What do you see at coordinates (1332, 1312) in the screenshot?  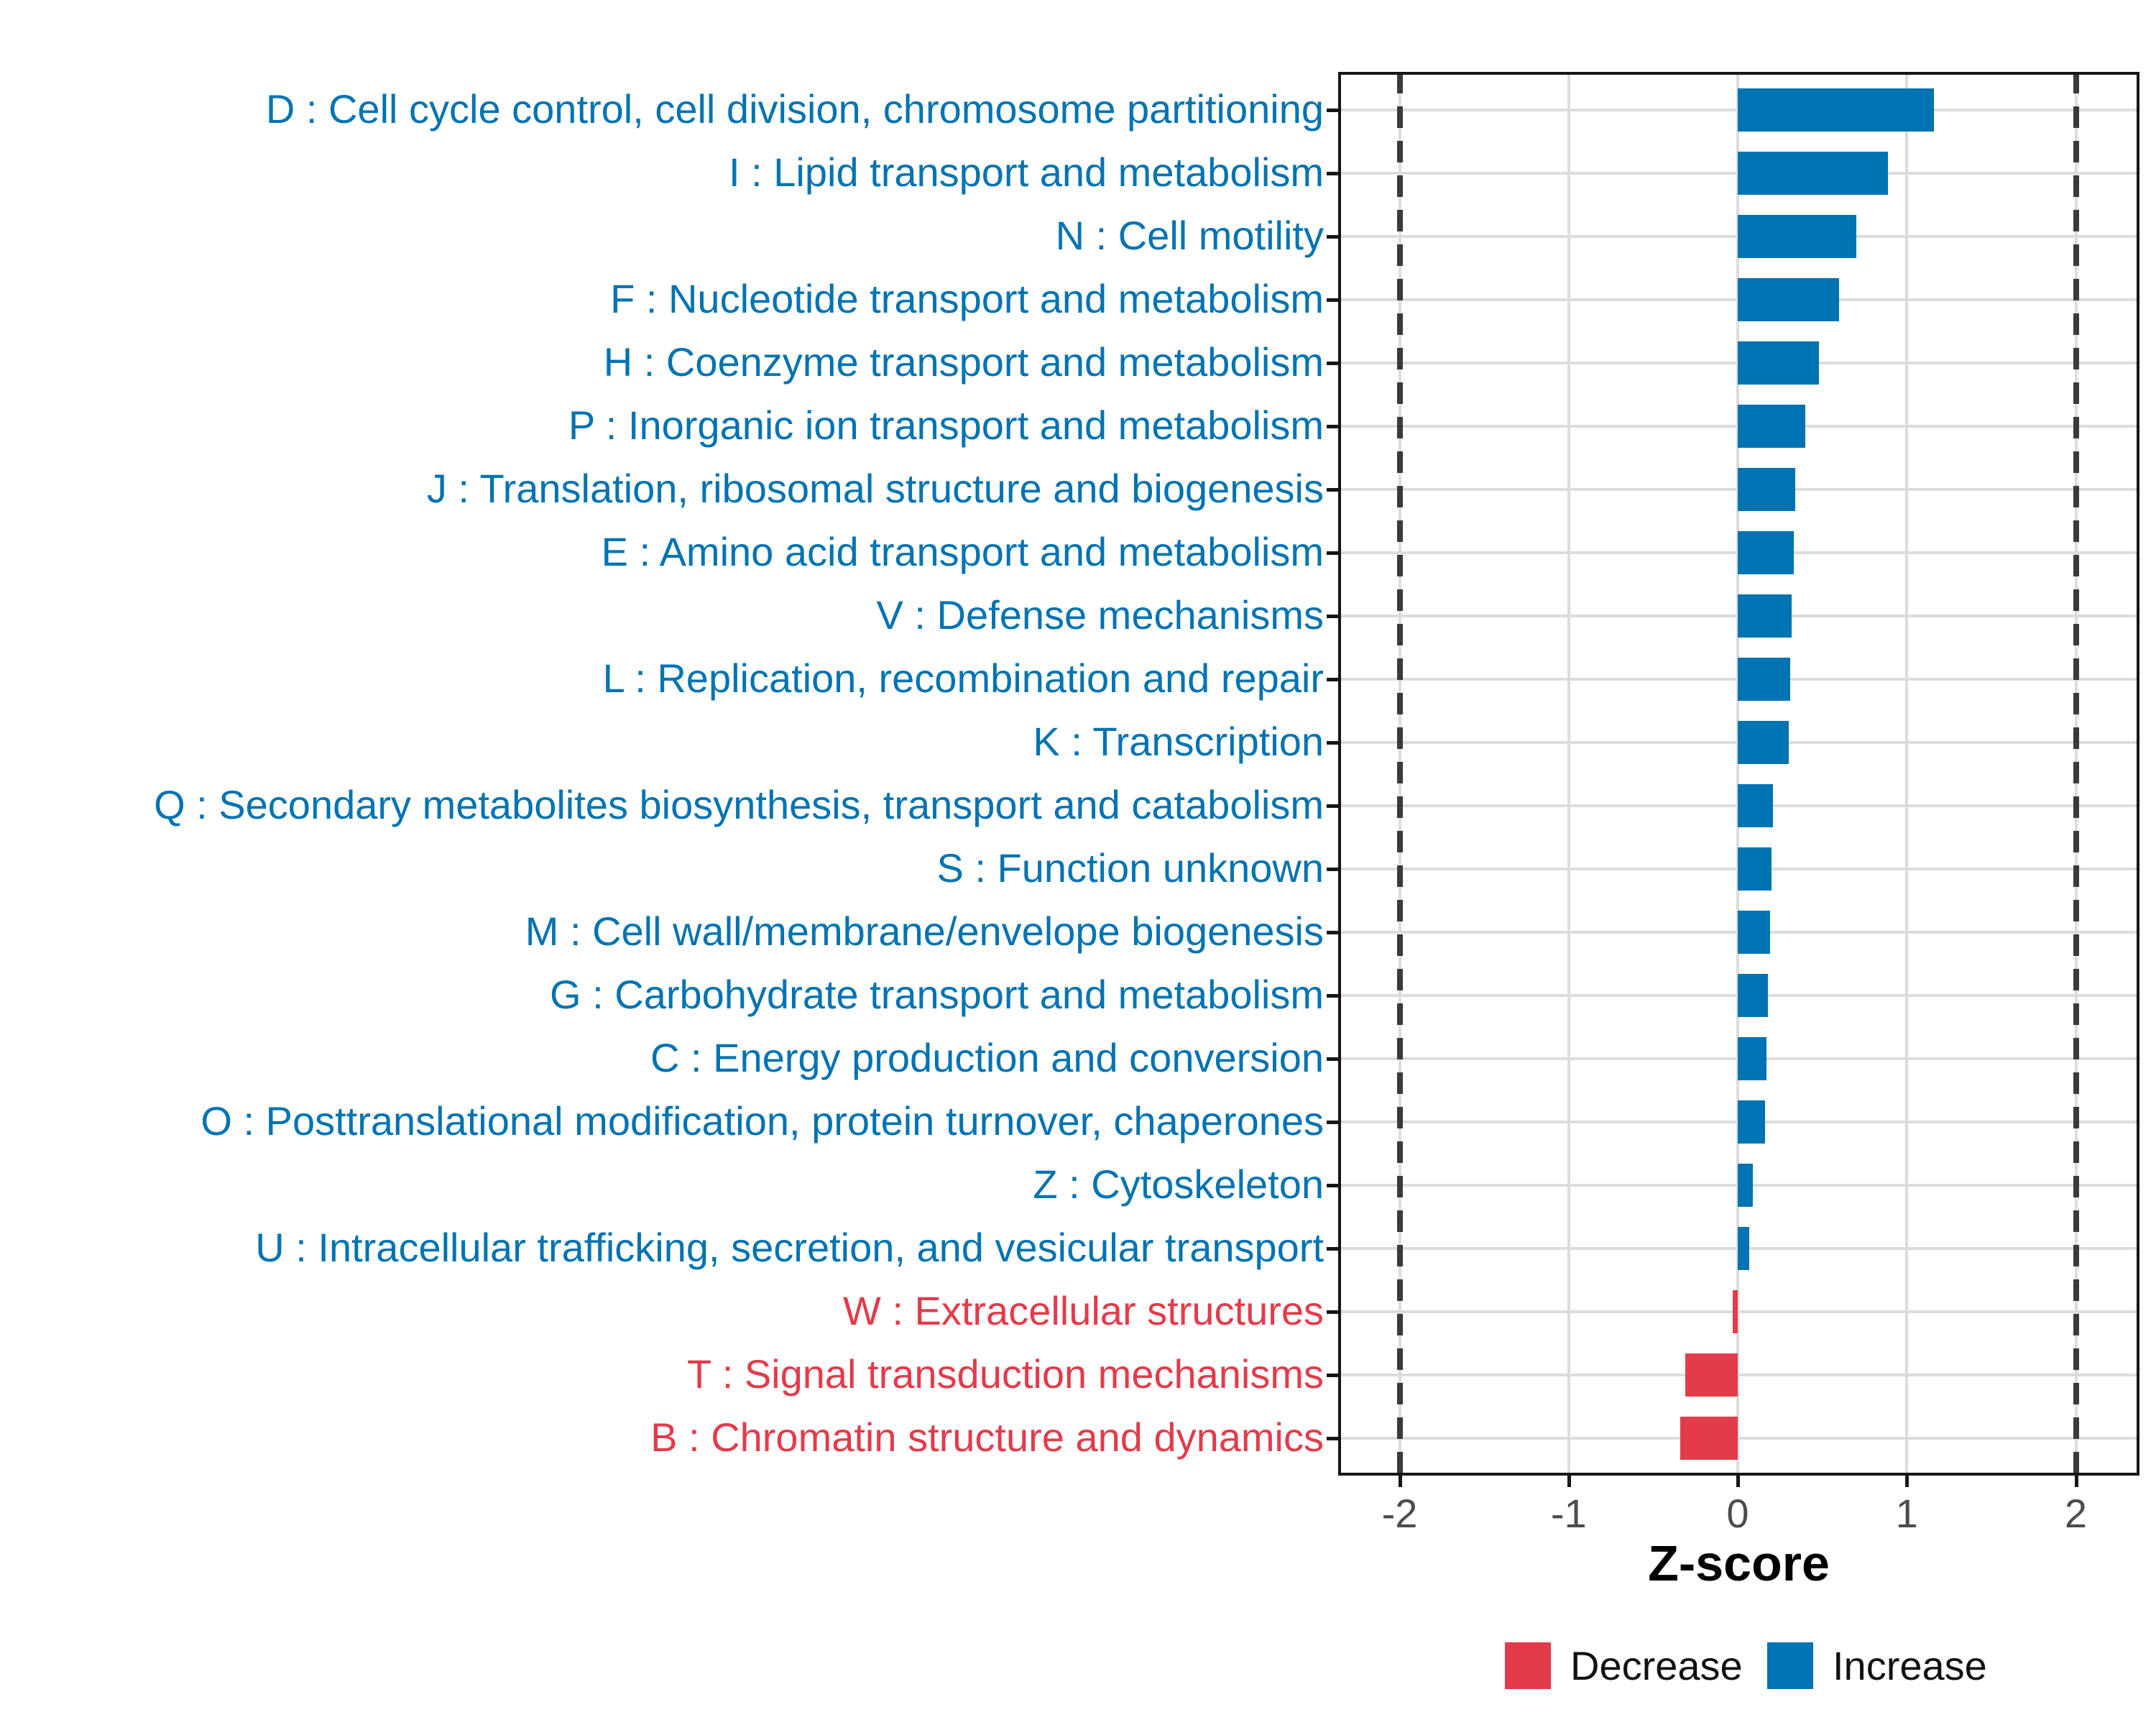 I see `y-tick-W` at bounding box center [1332, 1312].